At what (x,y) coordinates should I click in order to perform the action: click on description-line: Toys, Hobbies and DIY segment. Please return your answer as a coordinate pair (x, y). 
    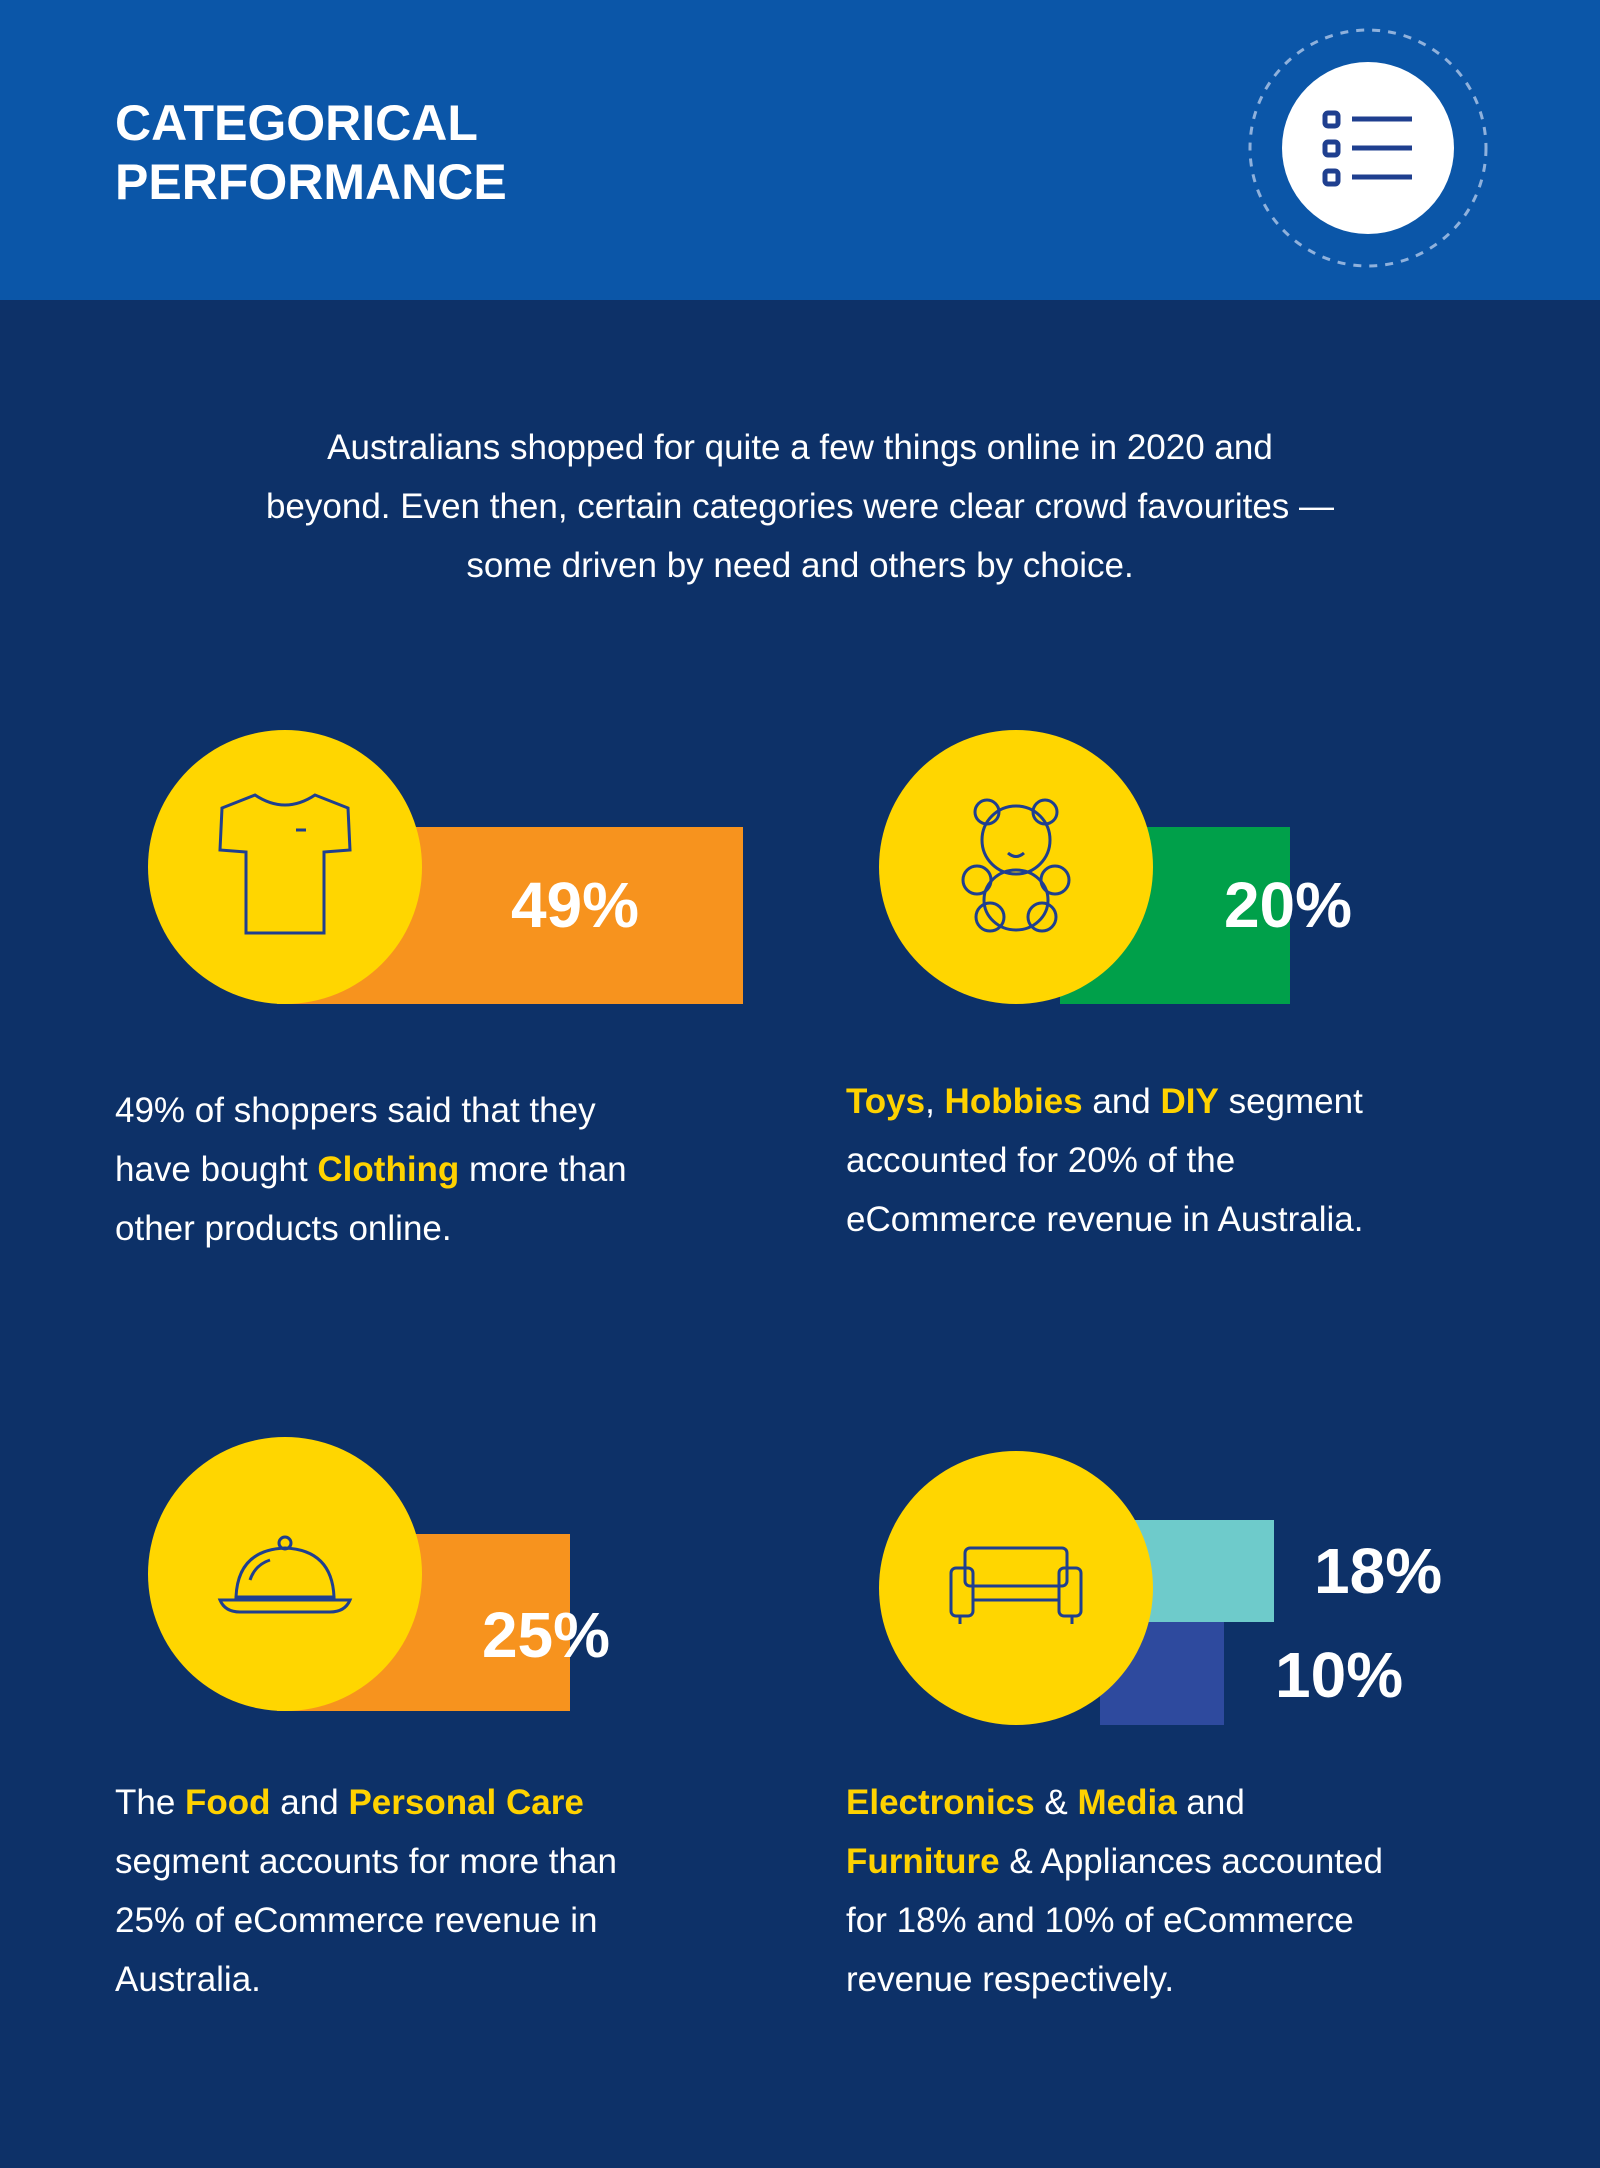
    Looking at the image, I should click on (1104, 1101).